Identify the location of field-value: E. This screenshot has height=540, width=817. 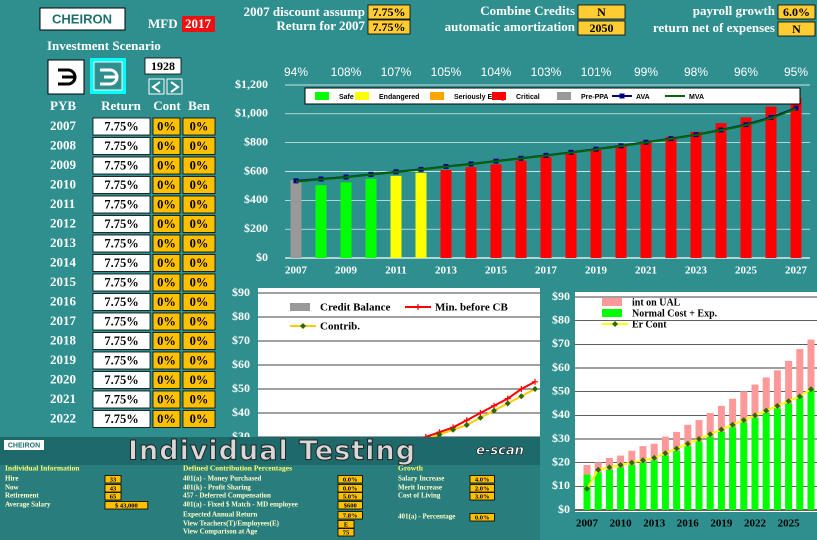
(346, 525).